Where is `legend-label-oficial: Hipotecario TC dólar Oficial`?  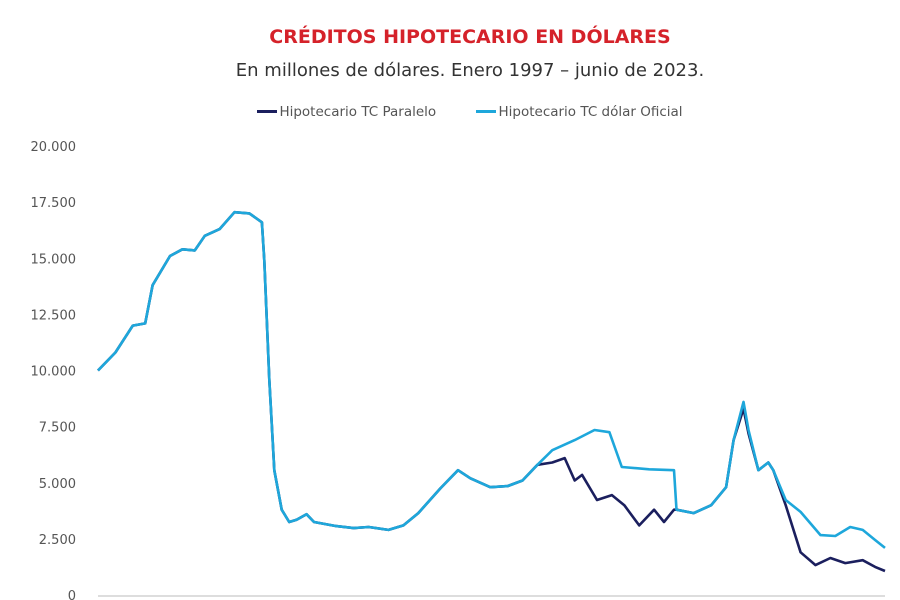 legend-label-oficial: Hipotecario TC dólar Oficial is located at coordinates (590, 111).